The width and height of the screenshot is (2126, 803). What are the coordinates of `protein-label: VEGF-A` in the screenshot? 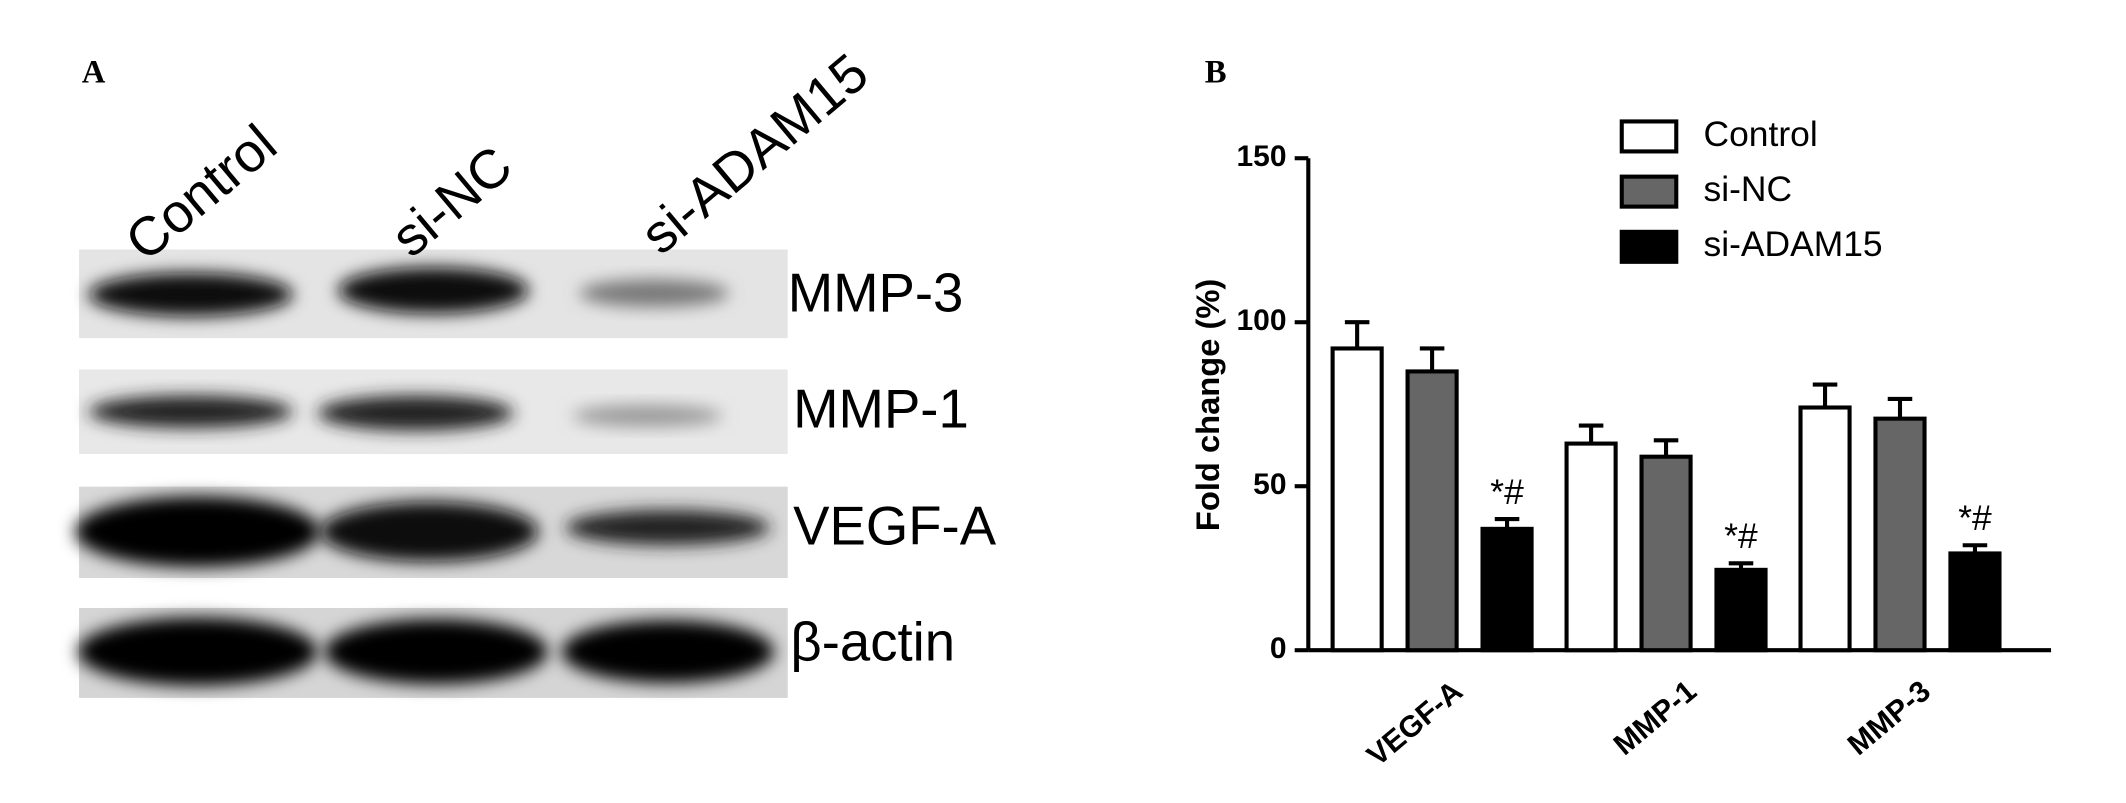 It's located at (895, 526).